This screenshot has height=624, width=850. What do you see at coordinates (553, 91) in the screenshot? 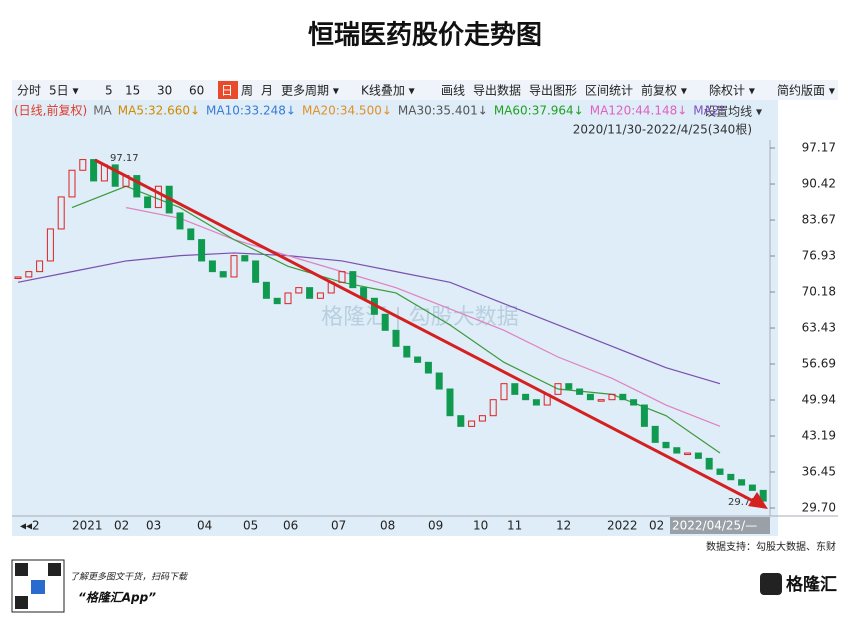
I see `toolbar-item: 导出图形` at bounding box center [553, 91].